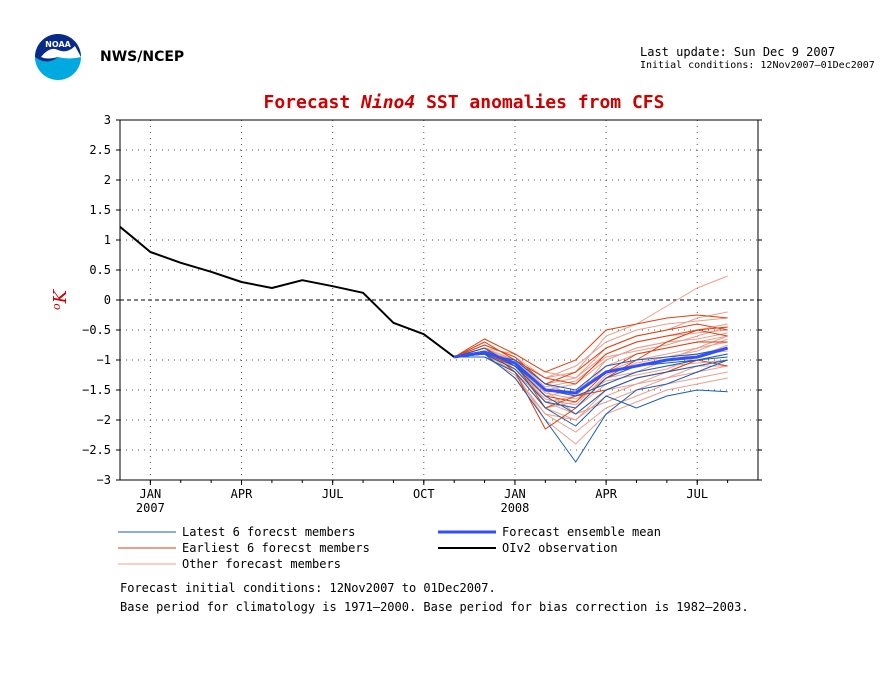 This screenshot has height=680, width=880. I want to click on last-update-label: Last update: Sun Dec 9 2007, so click(737, 52).